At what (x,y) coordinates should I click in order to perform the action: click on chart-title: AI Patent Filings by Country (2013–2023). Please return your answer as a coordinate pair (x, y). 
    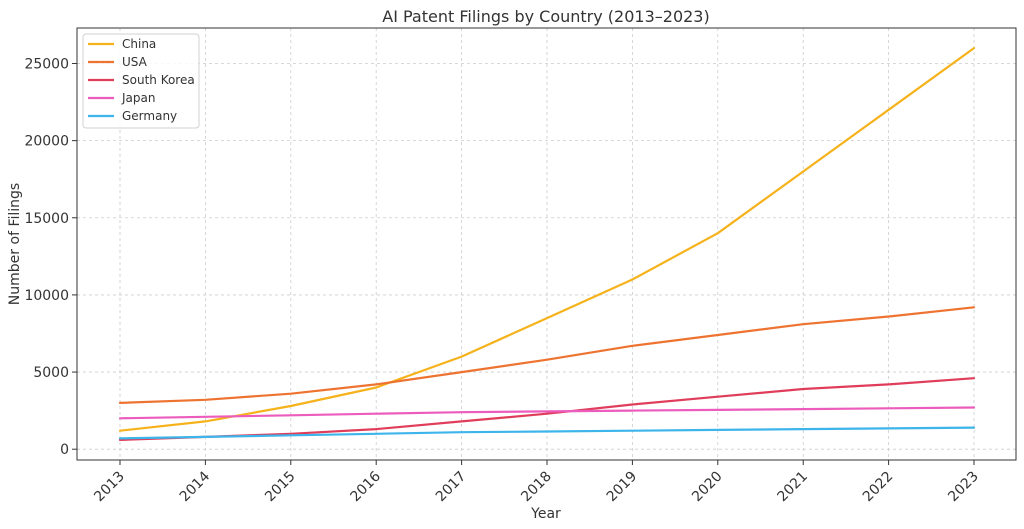
    Looking at the image, I should click on (545, 16).